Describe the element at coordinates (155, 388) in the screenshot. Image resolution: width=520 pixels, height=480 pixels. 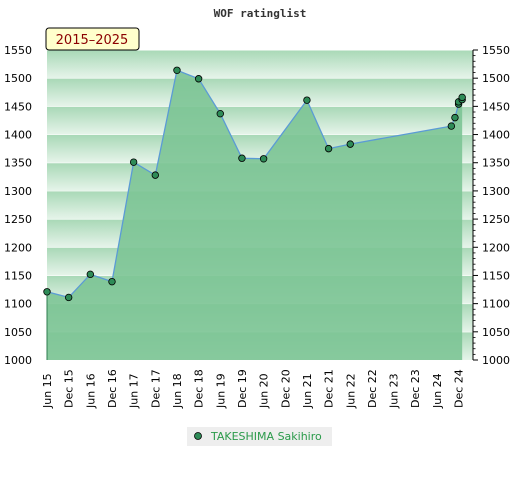
I see `x-tick-label: Dec 17` at that location.